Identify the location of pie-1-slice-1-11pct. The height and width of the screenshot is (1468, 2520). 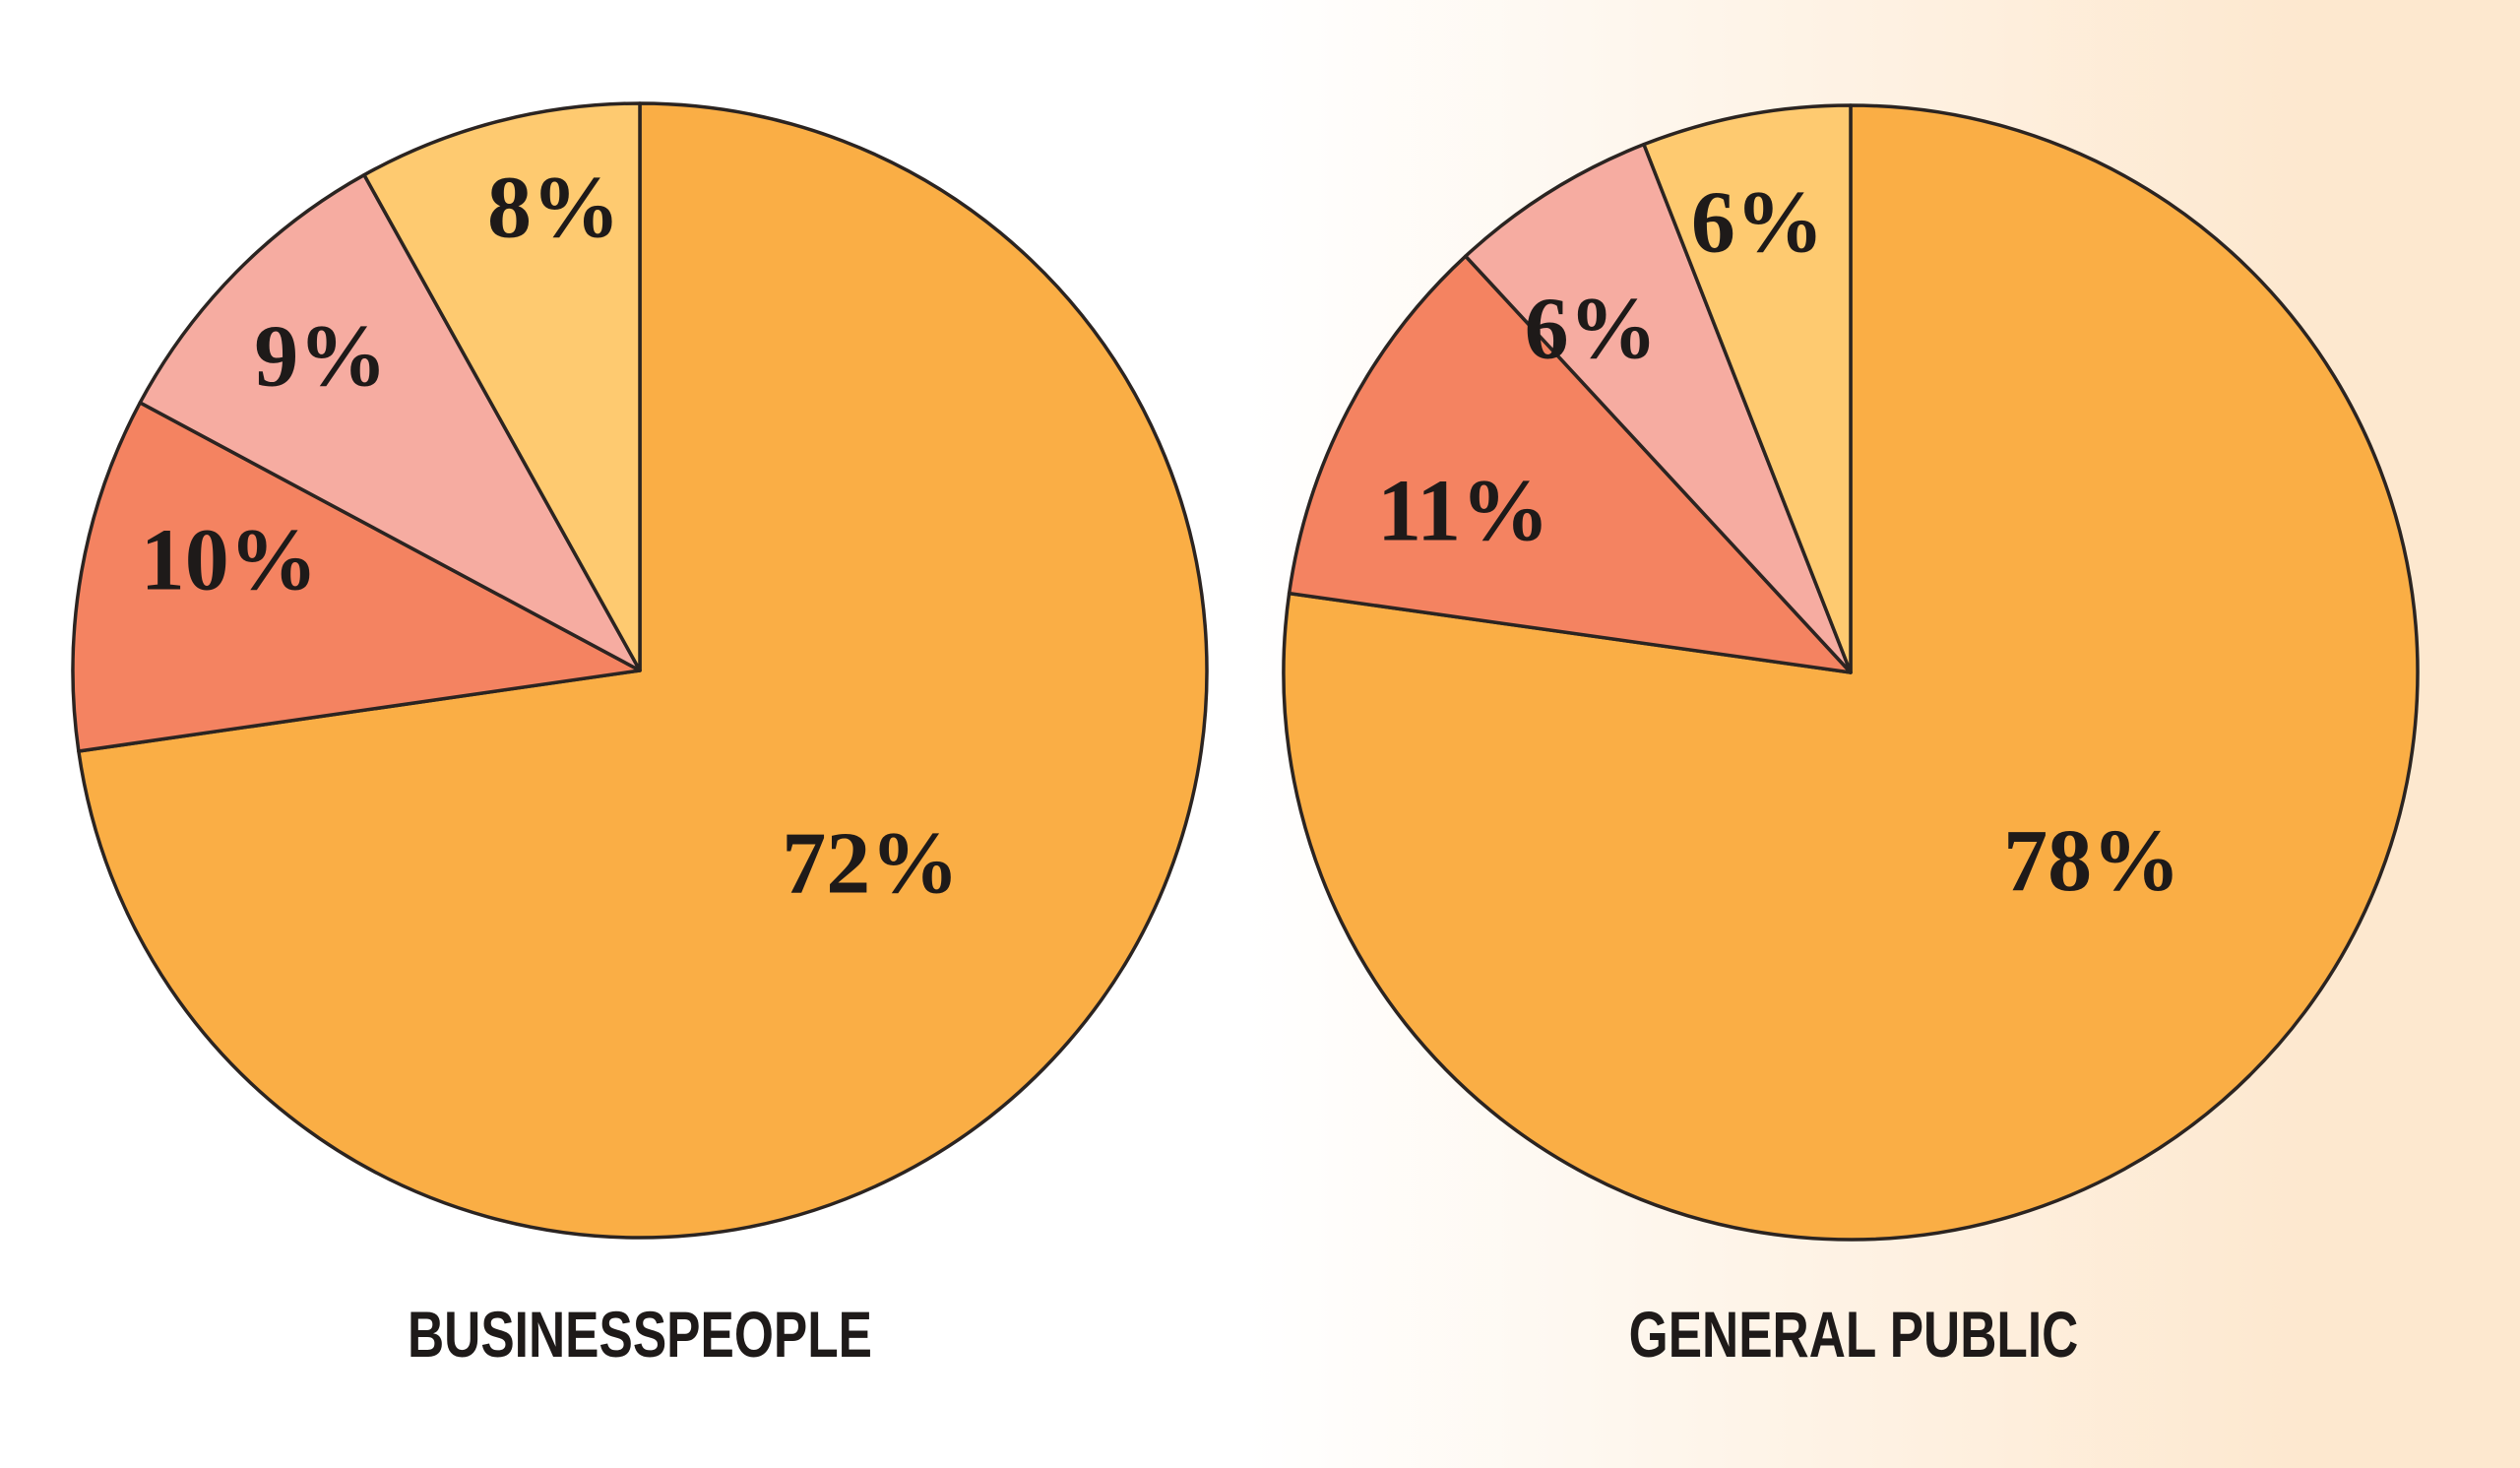
(1570, 464).